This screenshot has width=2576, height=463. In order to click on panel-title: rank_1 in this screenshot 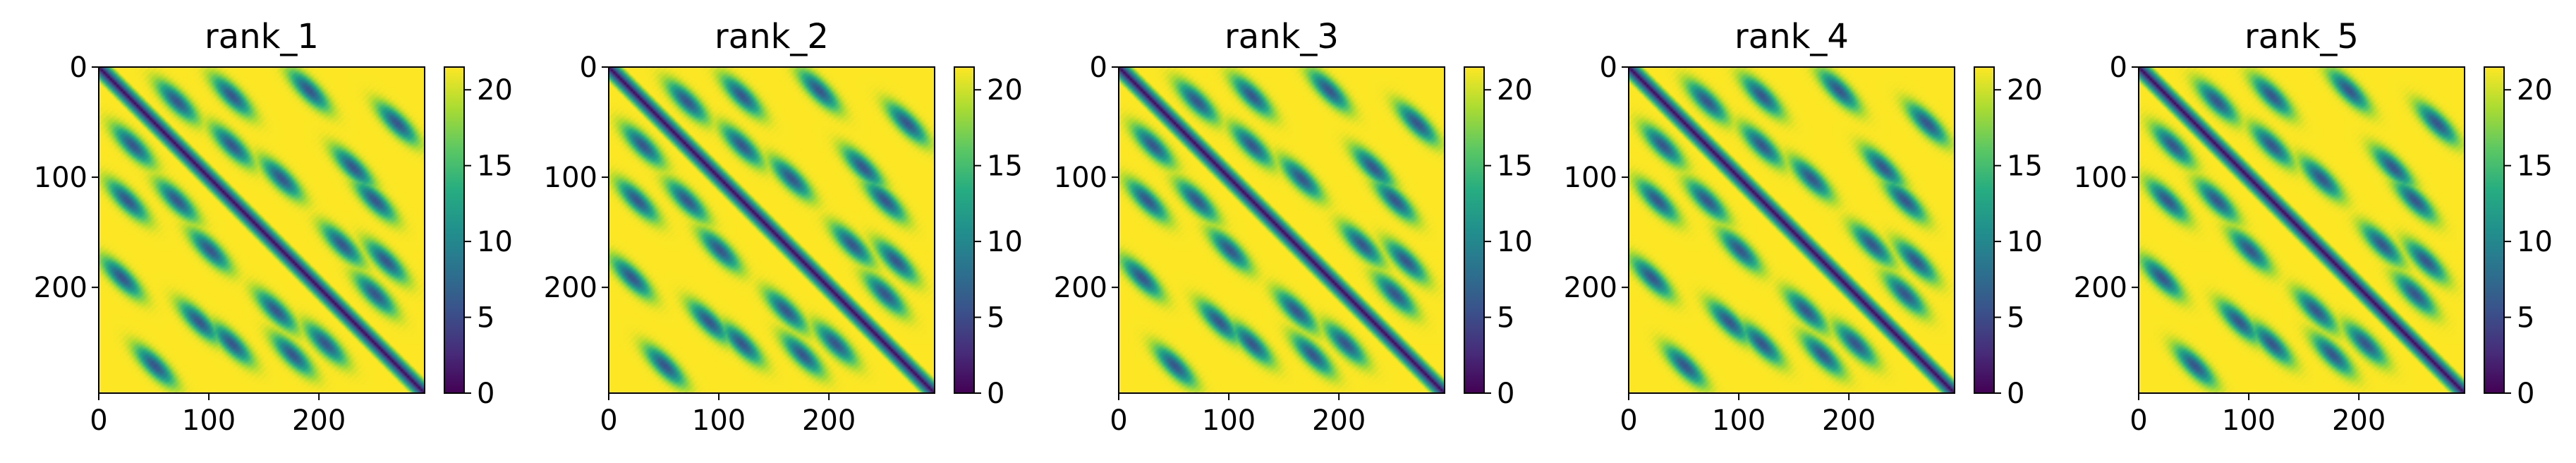, I will do `click(262, 36)`.